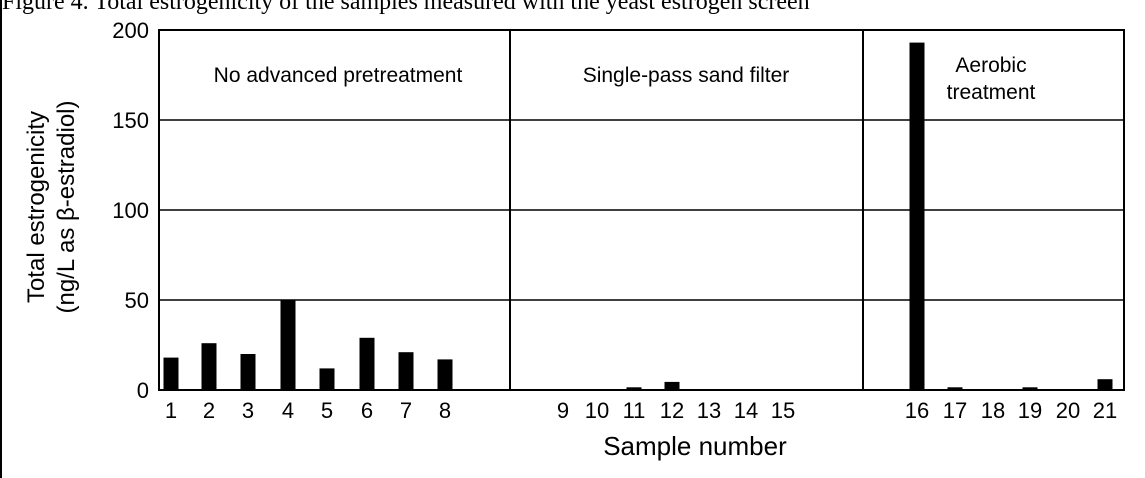 Image resolution: width=1145 pixels, height=478 pixels. What do you see at coordinates (248, 410) in the screenshot?
I see `x-tick-label: 3` at bounding box center [248, 410].